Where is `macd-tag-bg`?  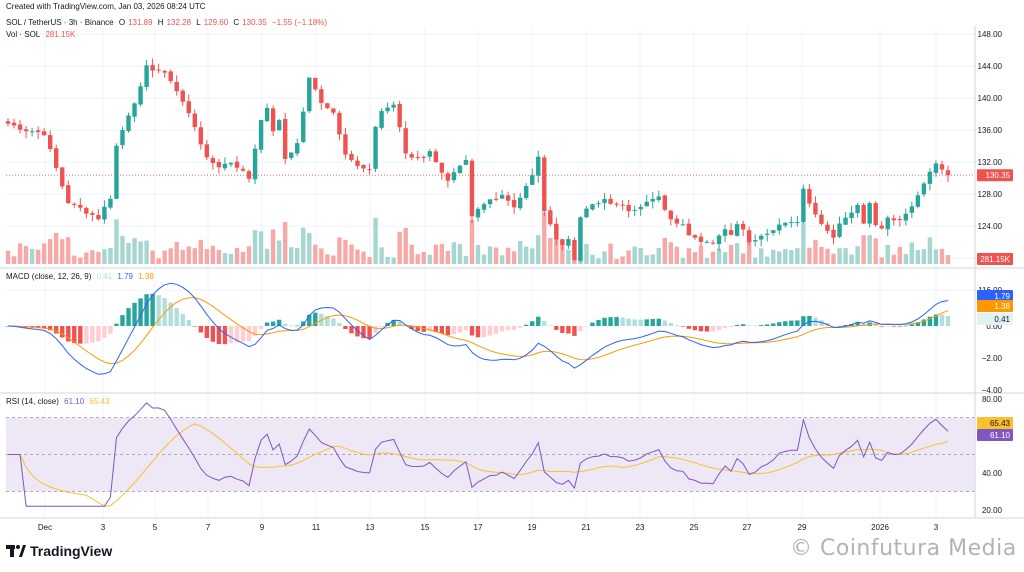
macd-tag-bg is located at coordinates (995, 296).